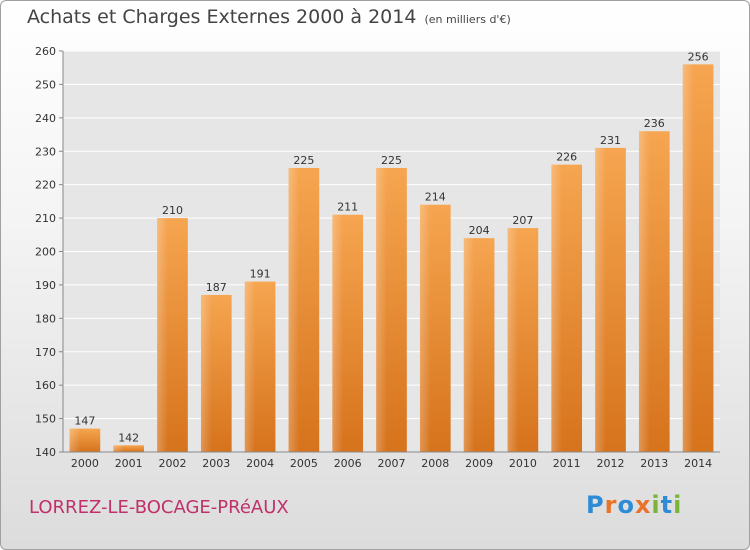  I want to click on data-label: 187, so click(216, 287).